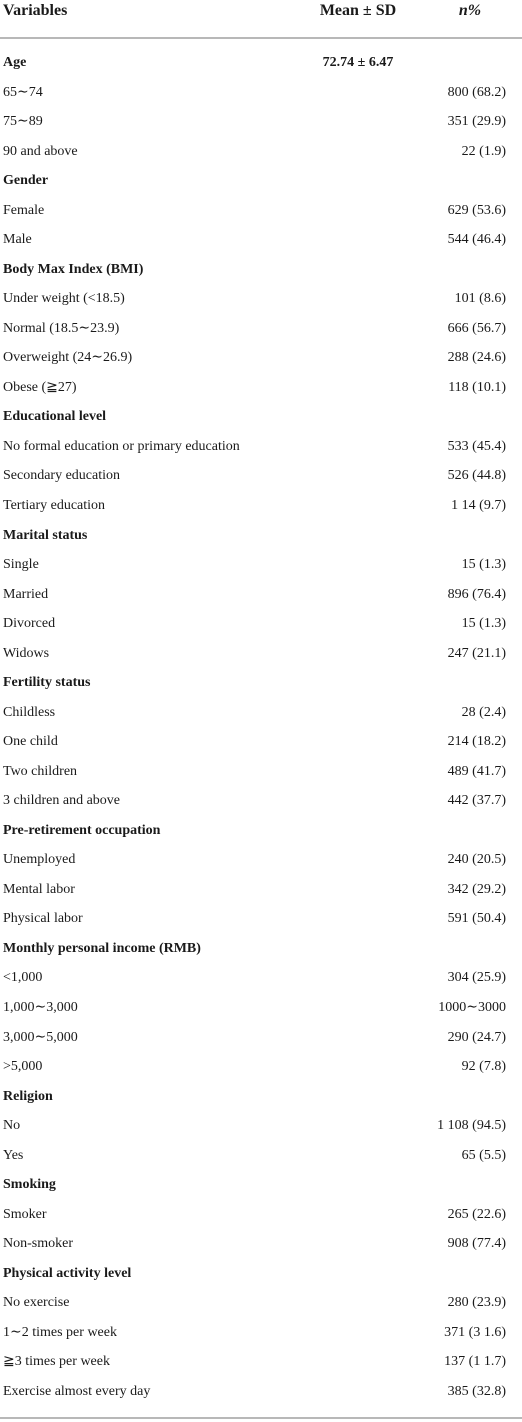  What do you see at coordinates (47, 683) in the screenshot?
I see `group-label: Fertility status` at bounding box center [47, 683].